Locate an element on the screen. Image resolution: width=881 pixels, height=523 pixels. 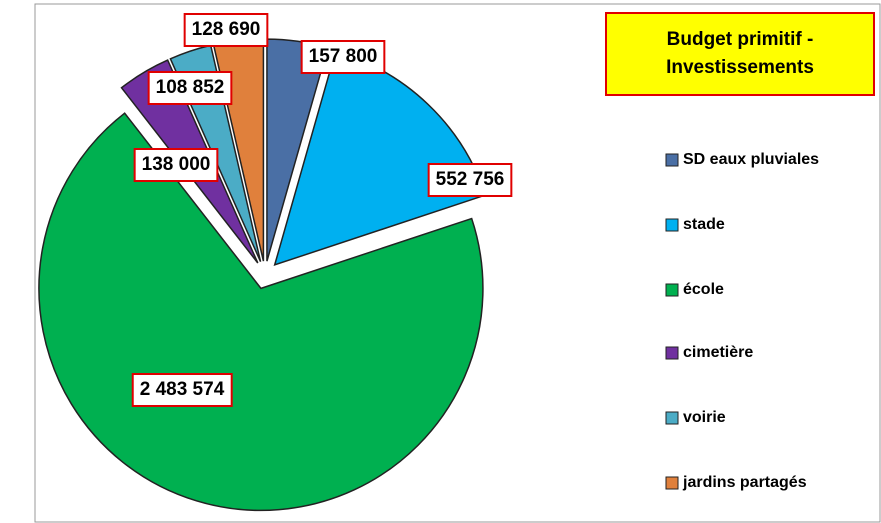
data-label: 552 756 is located at coordinates (470, 179).